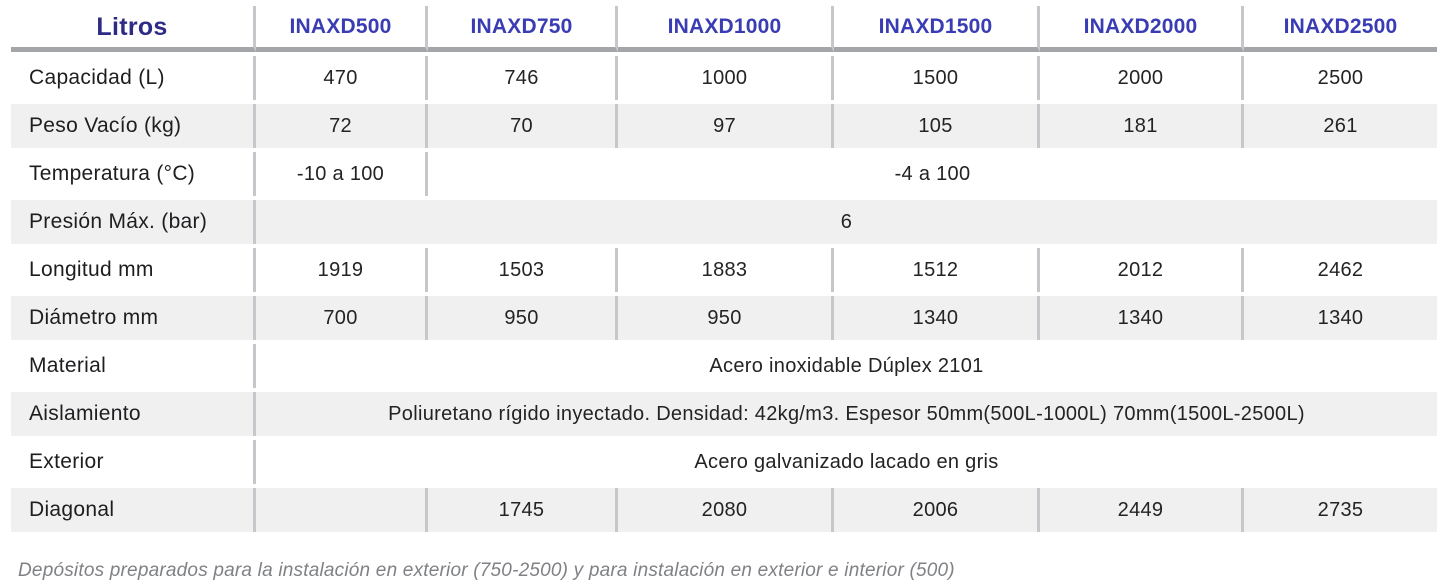 This screenshot has height=582, width=1447. I want to click on value-cell: 700, so click(342, 318).